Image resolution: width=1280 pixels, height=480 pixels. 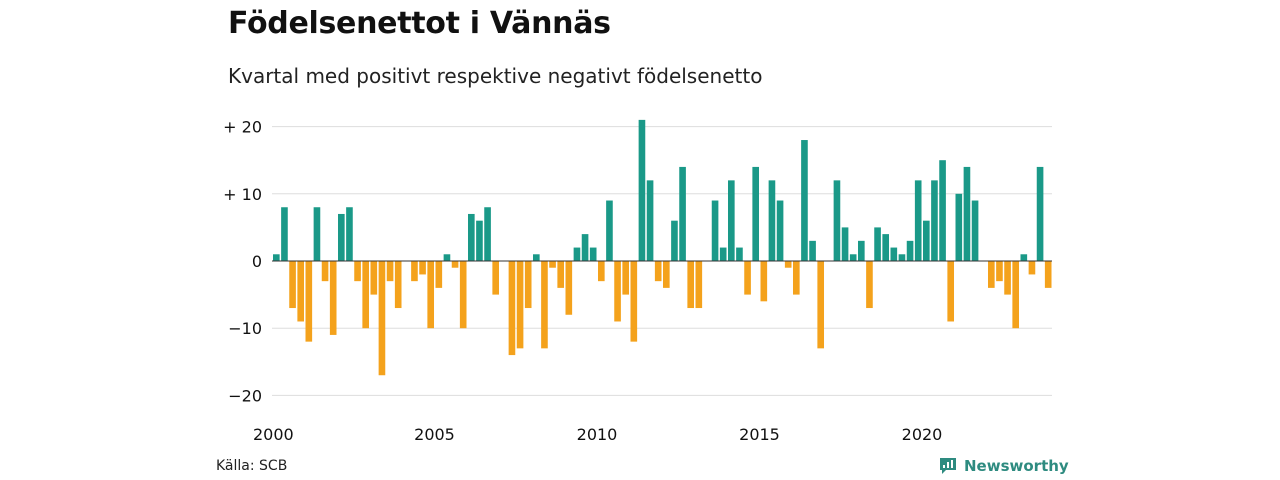 I want to click on chart-title: Födelsenettot i Vännäs, so click(x=419, y=23).